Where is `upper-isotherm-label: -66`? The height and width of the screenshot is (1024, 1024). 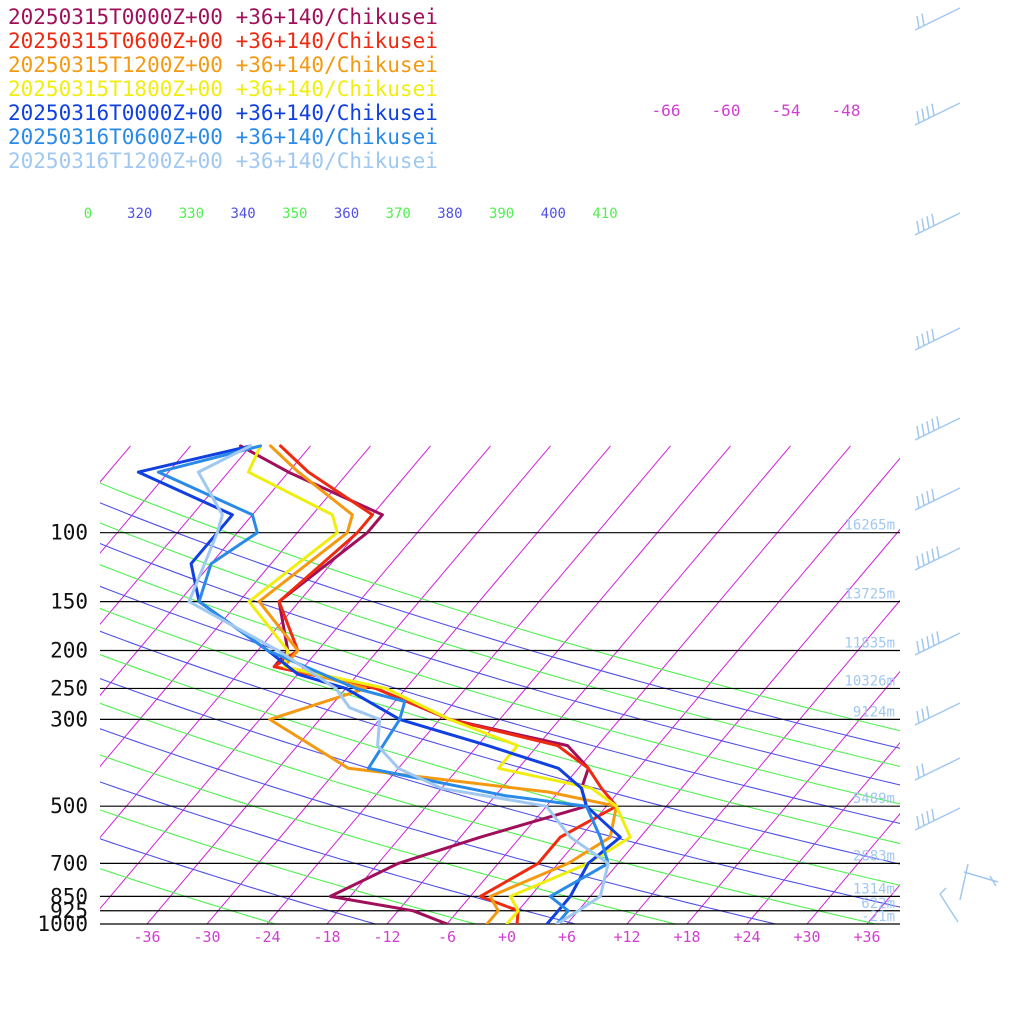
upper-isotherm-label: -66 is located at coordinates (666, 110).